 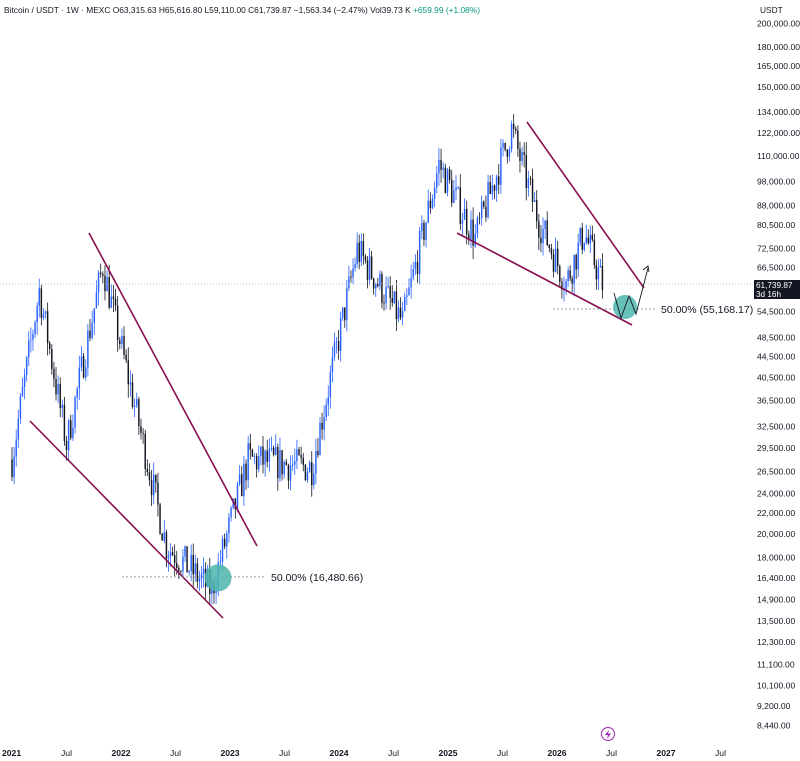 I want to click on ohlc-close: C61,739.87, so click(x=270, y=10).